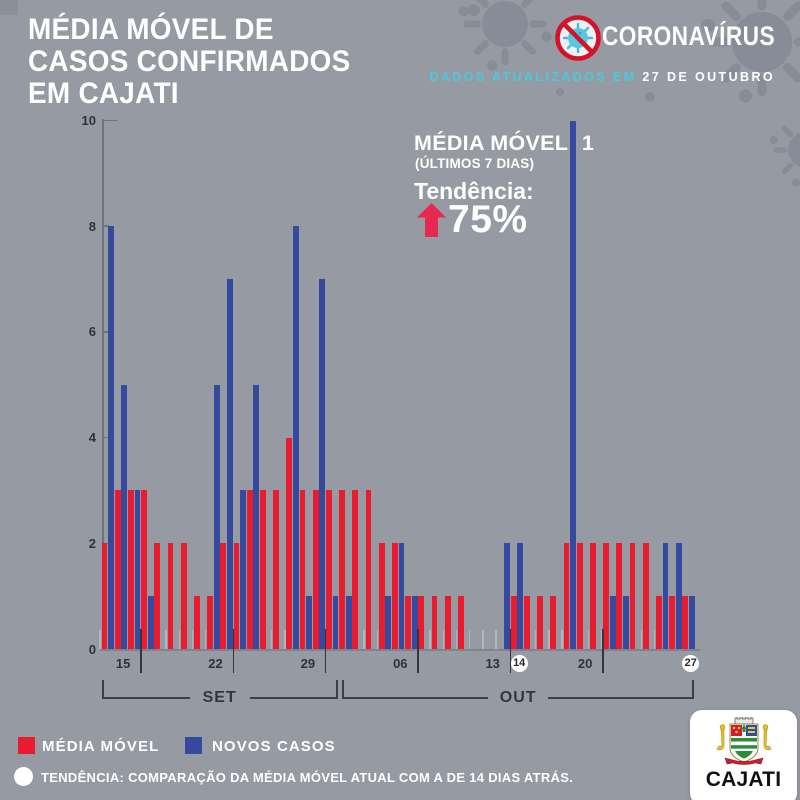 Image resolution: width=800 pixels, height=800 pixels. Describe the element at coordinates (123, 663) in the screenshot. I see `x-tick-label: 15` at that location.